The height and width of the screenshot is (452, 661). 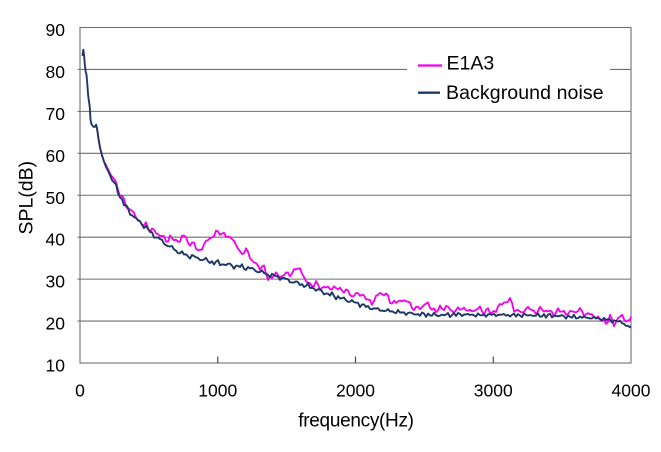 I want to click on svg-text: frequency(Hz), so click(x=355, y=421).